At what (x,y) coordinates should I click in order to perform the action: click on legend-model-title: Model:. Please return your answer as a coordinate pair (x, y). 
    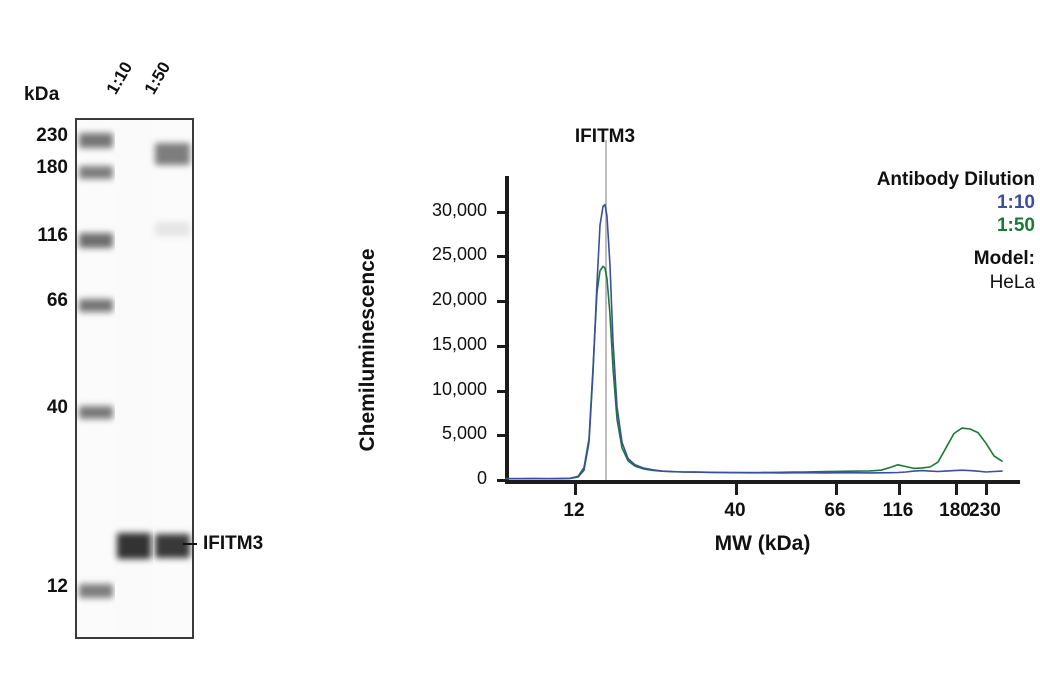
    Looking at the image, I should click on (1004, 259).